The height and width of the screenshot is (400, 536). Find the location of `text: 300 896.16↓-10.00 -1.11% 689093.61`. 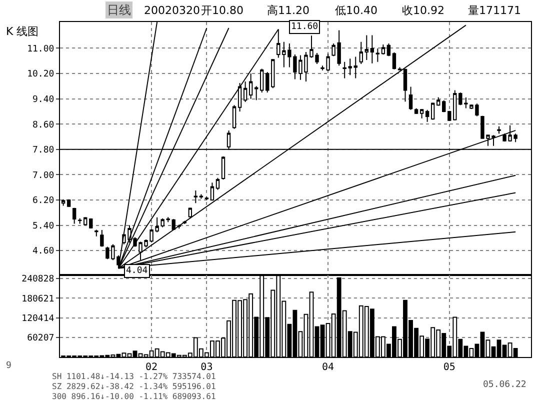

text: 300 896.16↓-10.00 -1.11% 689093.61 is located at coordinates (134, 396).